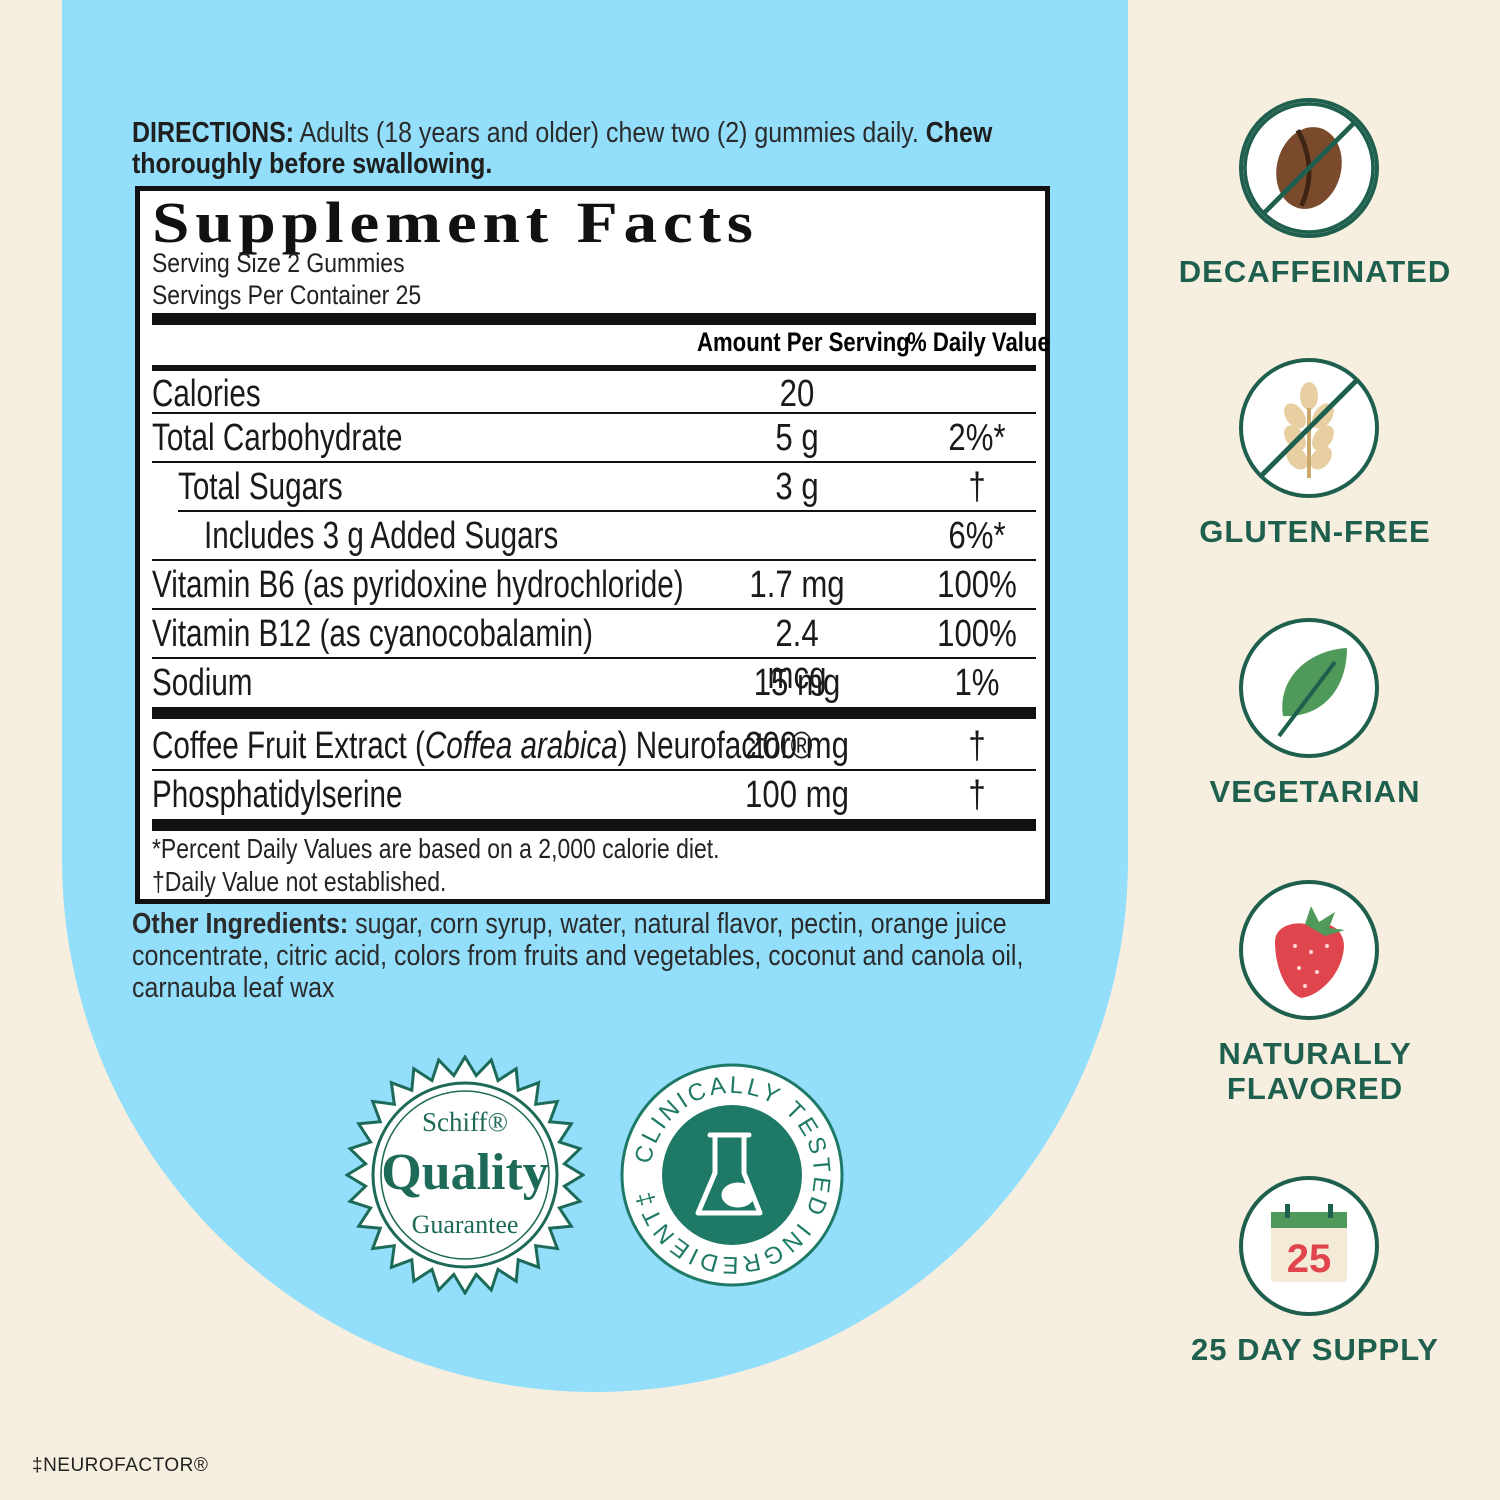  Describe the element at coordinates (287, 295) in the screenshot. I see `servings-per-container: Servings Per Container 25` at that location.